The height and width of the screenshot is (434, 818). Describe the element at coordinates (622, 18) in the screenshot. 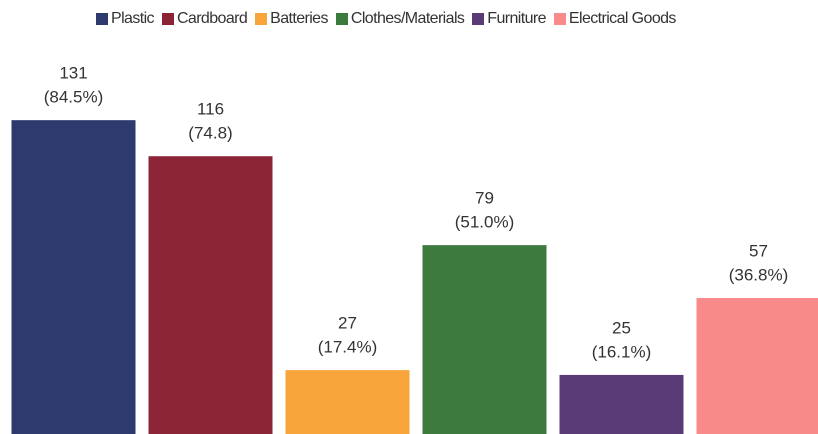

I see `legend-label: Electrical Goods` at that location.